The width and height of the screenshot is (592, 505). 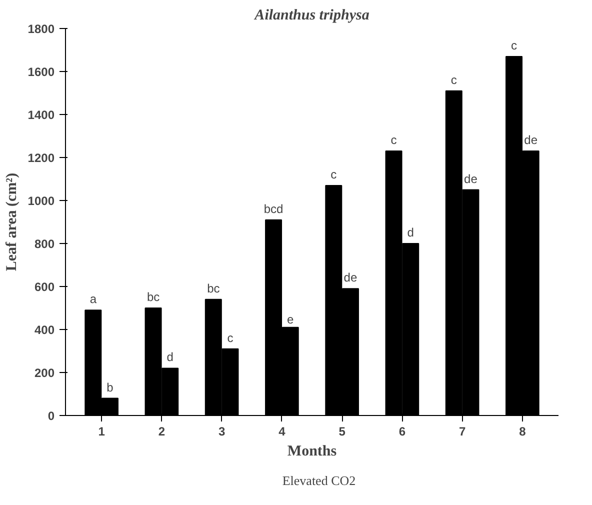 What do you see at coordinates (312, 16) in the screenshot?
I see `chart-title: Ailanthus triphysa` at bounding box center [312, 16].